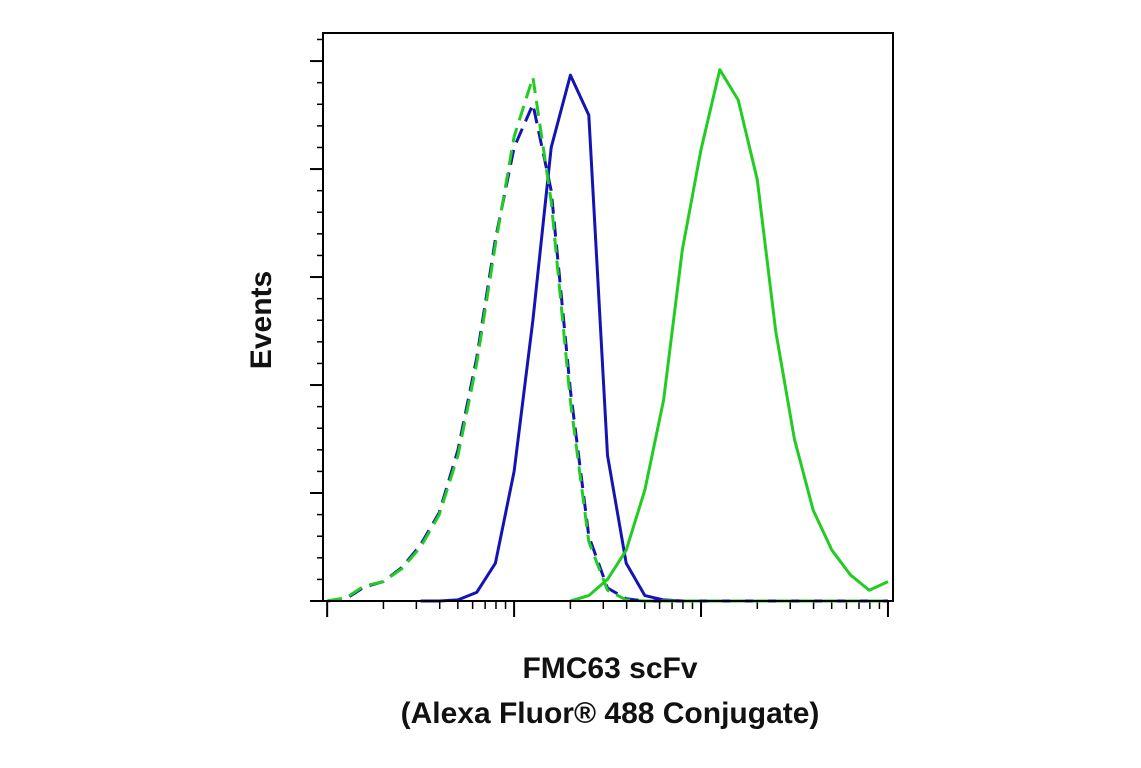 This screenshot has height=768, width=1141. I want to click on y-axis-label: Events, so click(261, 320).